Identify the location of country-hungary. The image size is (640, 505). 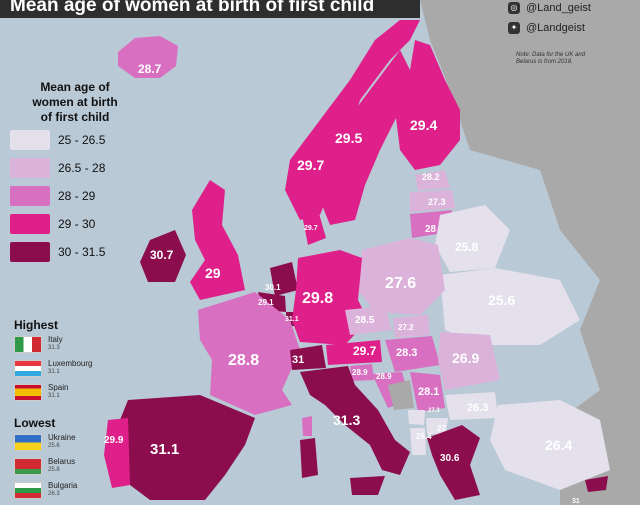
(412, 354).